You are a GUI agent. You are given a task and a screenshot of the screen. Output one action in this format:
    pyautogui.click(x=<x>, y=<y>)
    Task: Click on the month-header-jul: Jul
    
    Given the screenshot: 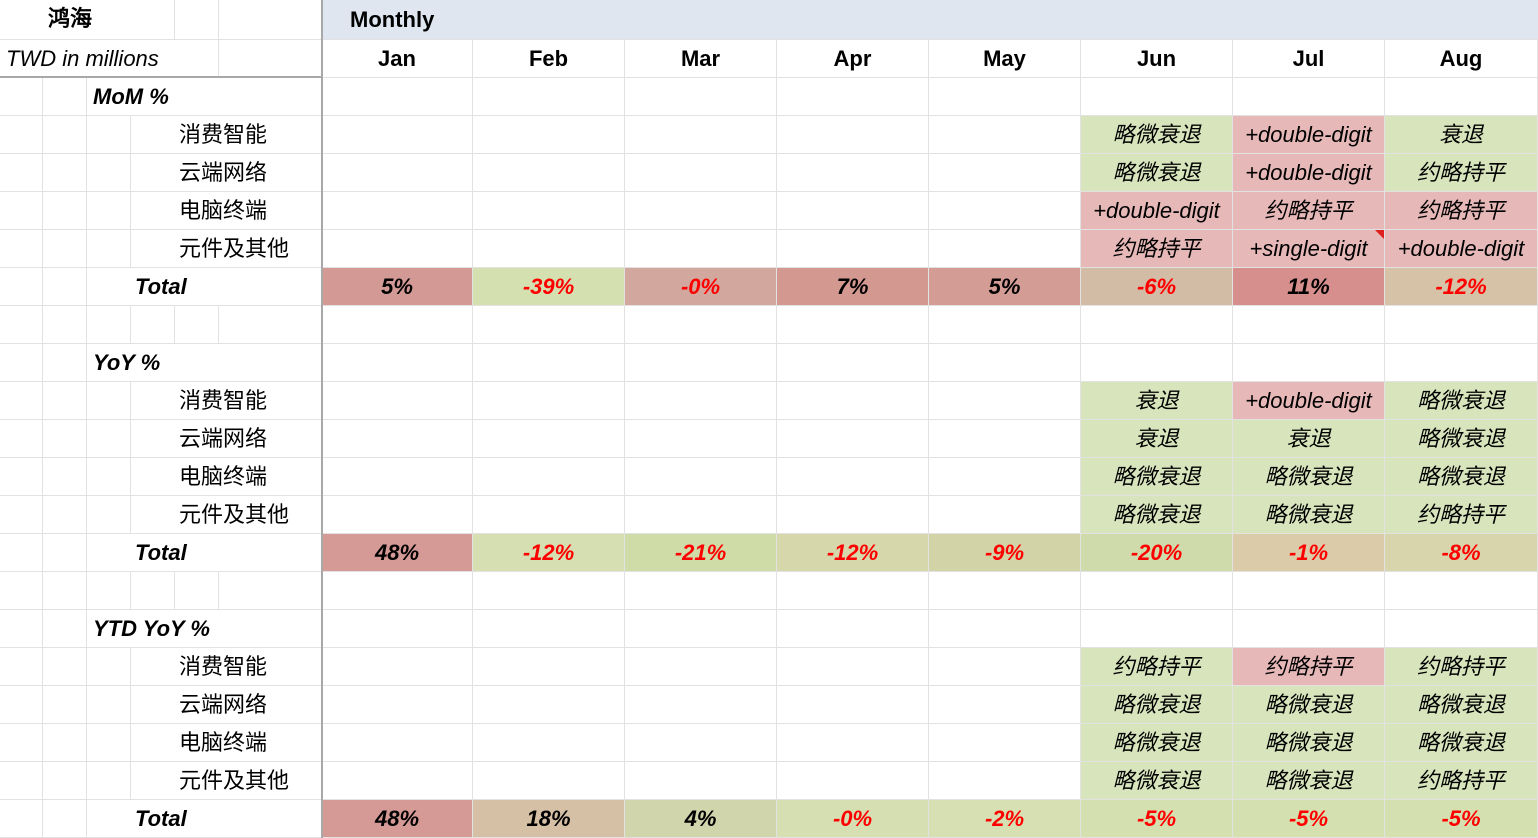 What is the action you would take?
    pyautogui.click(x=1309, y=59)
    